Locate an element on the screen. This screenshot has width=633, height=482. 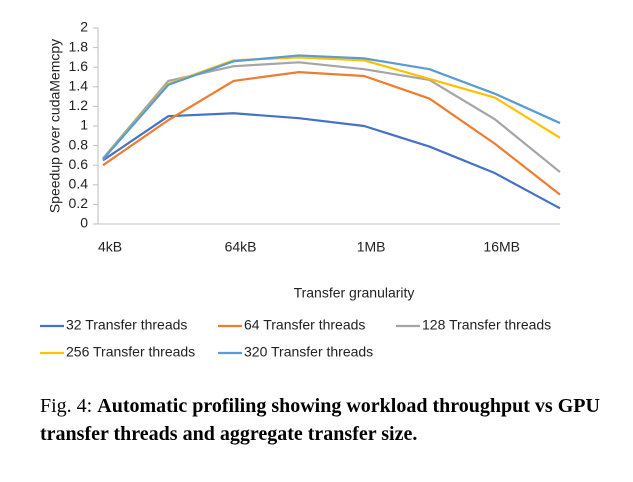
y-tick-label: 1.2 is located at coordinates (79, 105).